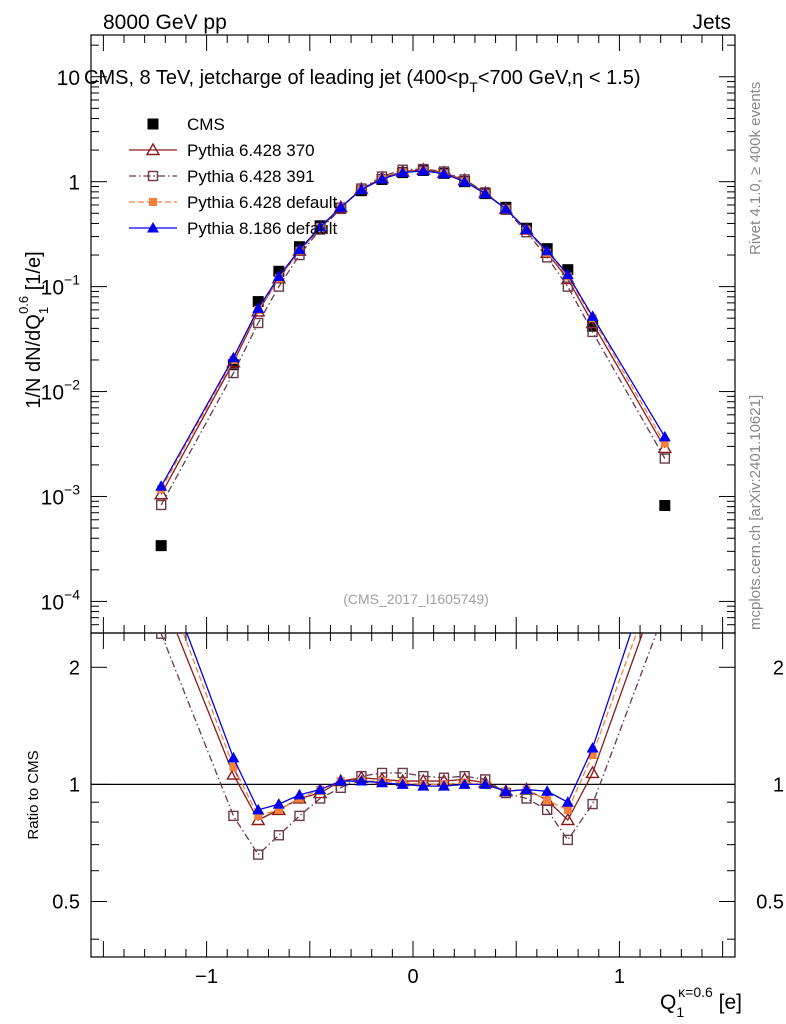 The height and width of the screenshot is (1024, 786). I want to click on y-tick-label: 10⁻¹, so click(61, 286).